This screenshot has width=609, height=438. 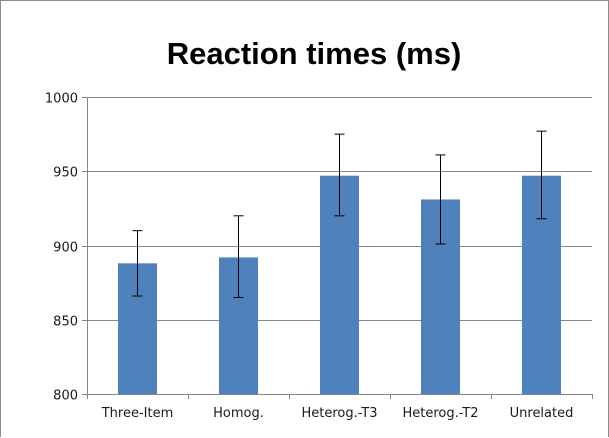 I want to click on x-tick-label: Heterog.-T3, so click(x=340, y=413).